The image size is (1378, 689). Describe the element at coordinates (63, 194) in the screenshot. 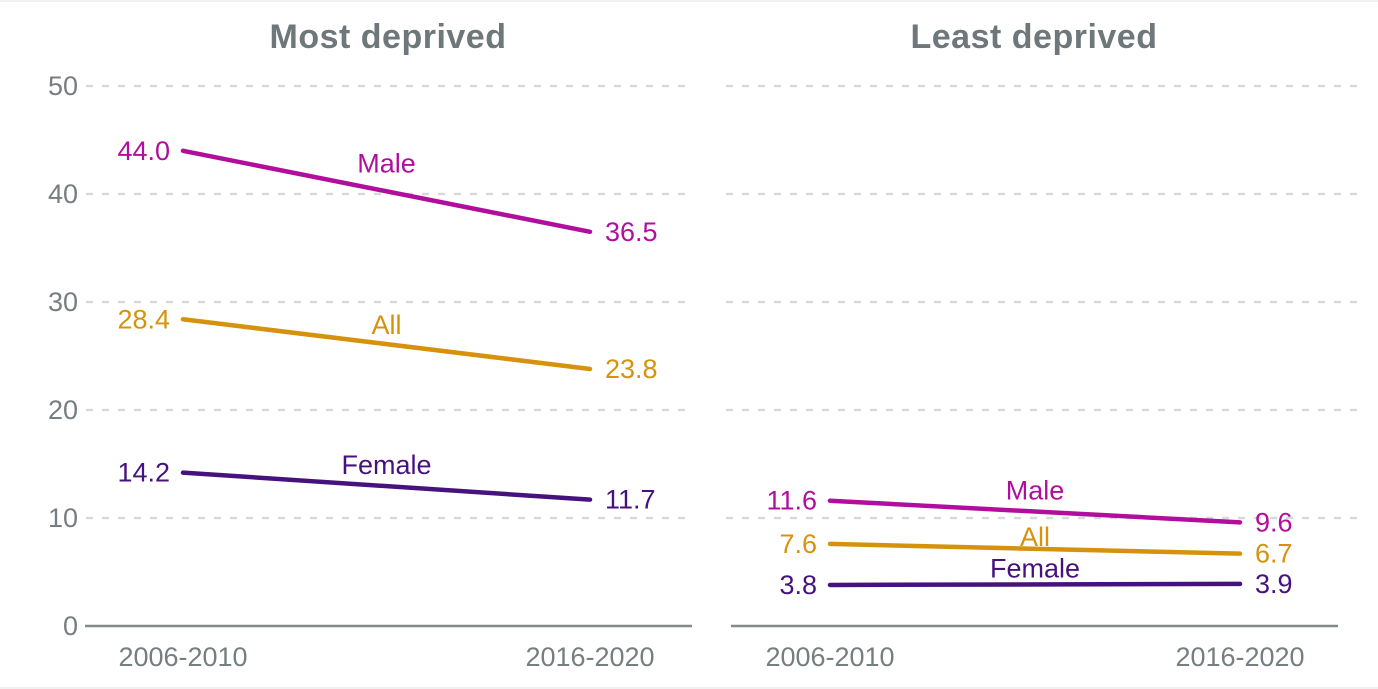

I see `y-tick-label: 40` at that location.